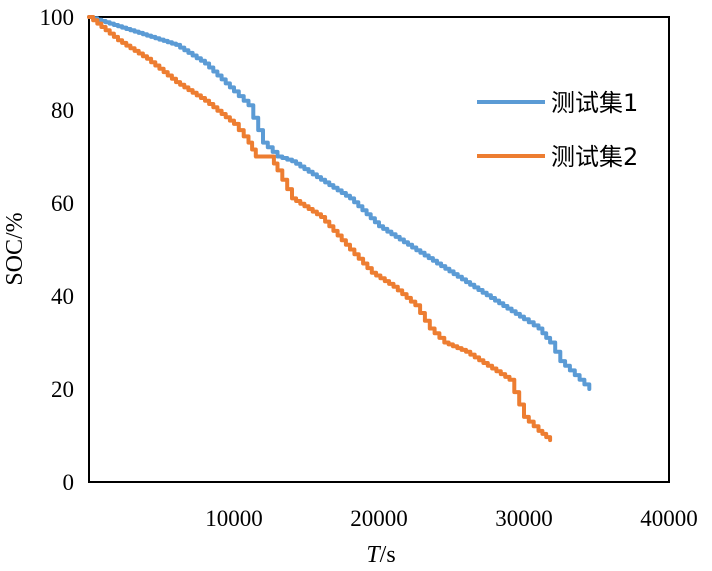  Describe the element at coordinates (373, 555) in the screenshot. I see `x-axis-title-variable: T` at that location.